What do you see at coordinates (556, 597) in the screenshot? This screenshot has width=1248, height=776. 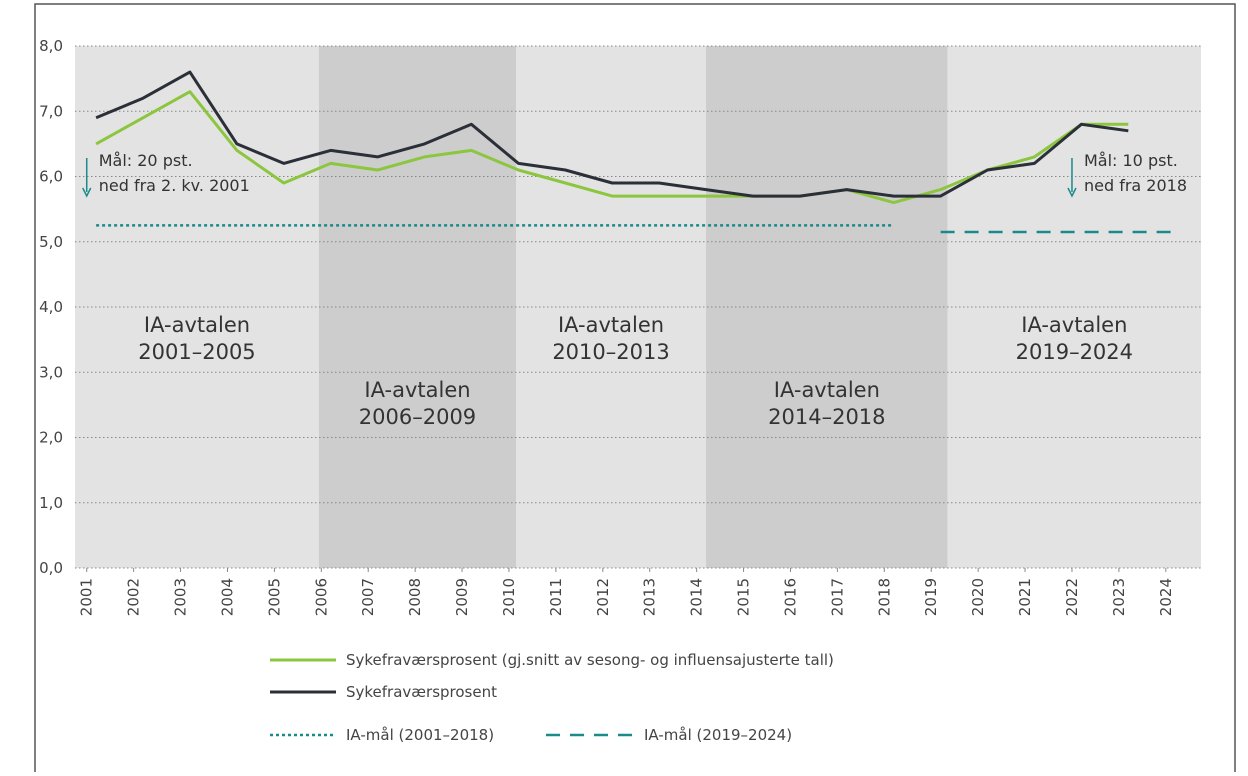 I see `x-tick-label: 2011` at bounding box center [556, 597].